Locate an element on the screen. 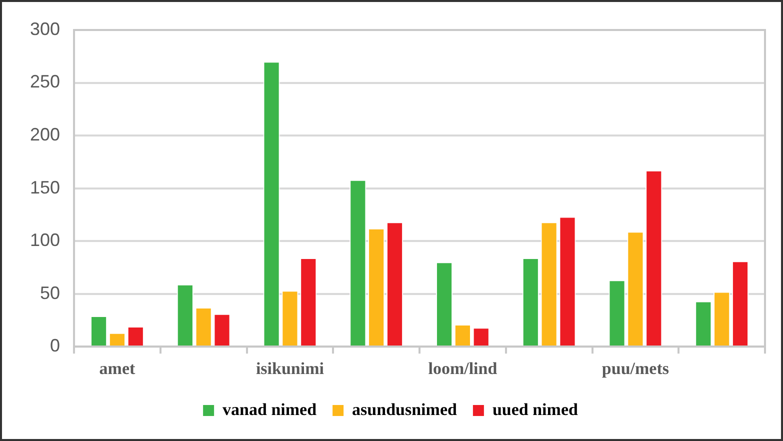  legend-label: asundusnimed is located at coordinates (405, 409).